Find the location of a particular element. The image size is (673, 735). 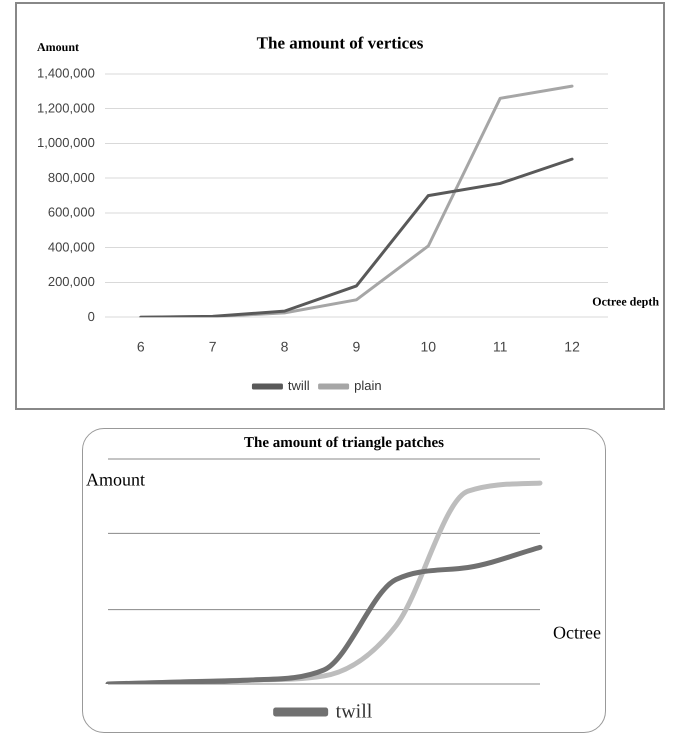

x-tick-label: 10 is located at coordinates (428, 346).